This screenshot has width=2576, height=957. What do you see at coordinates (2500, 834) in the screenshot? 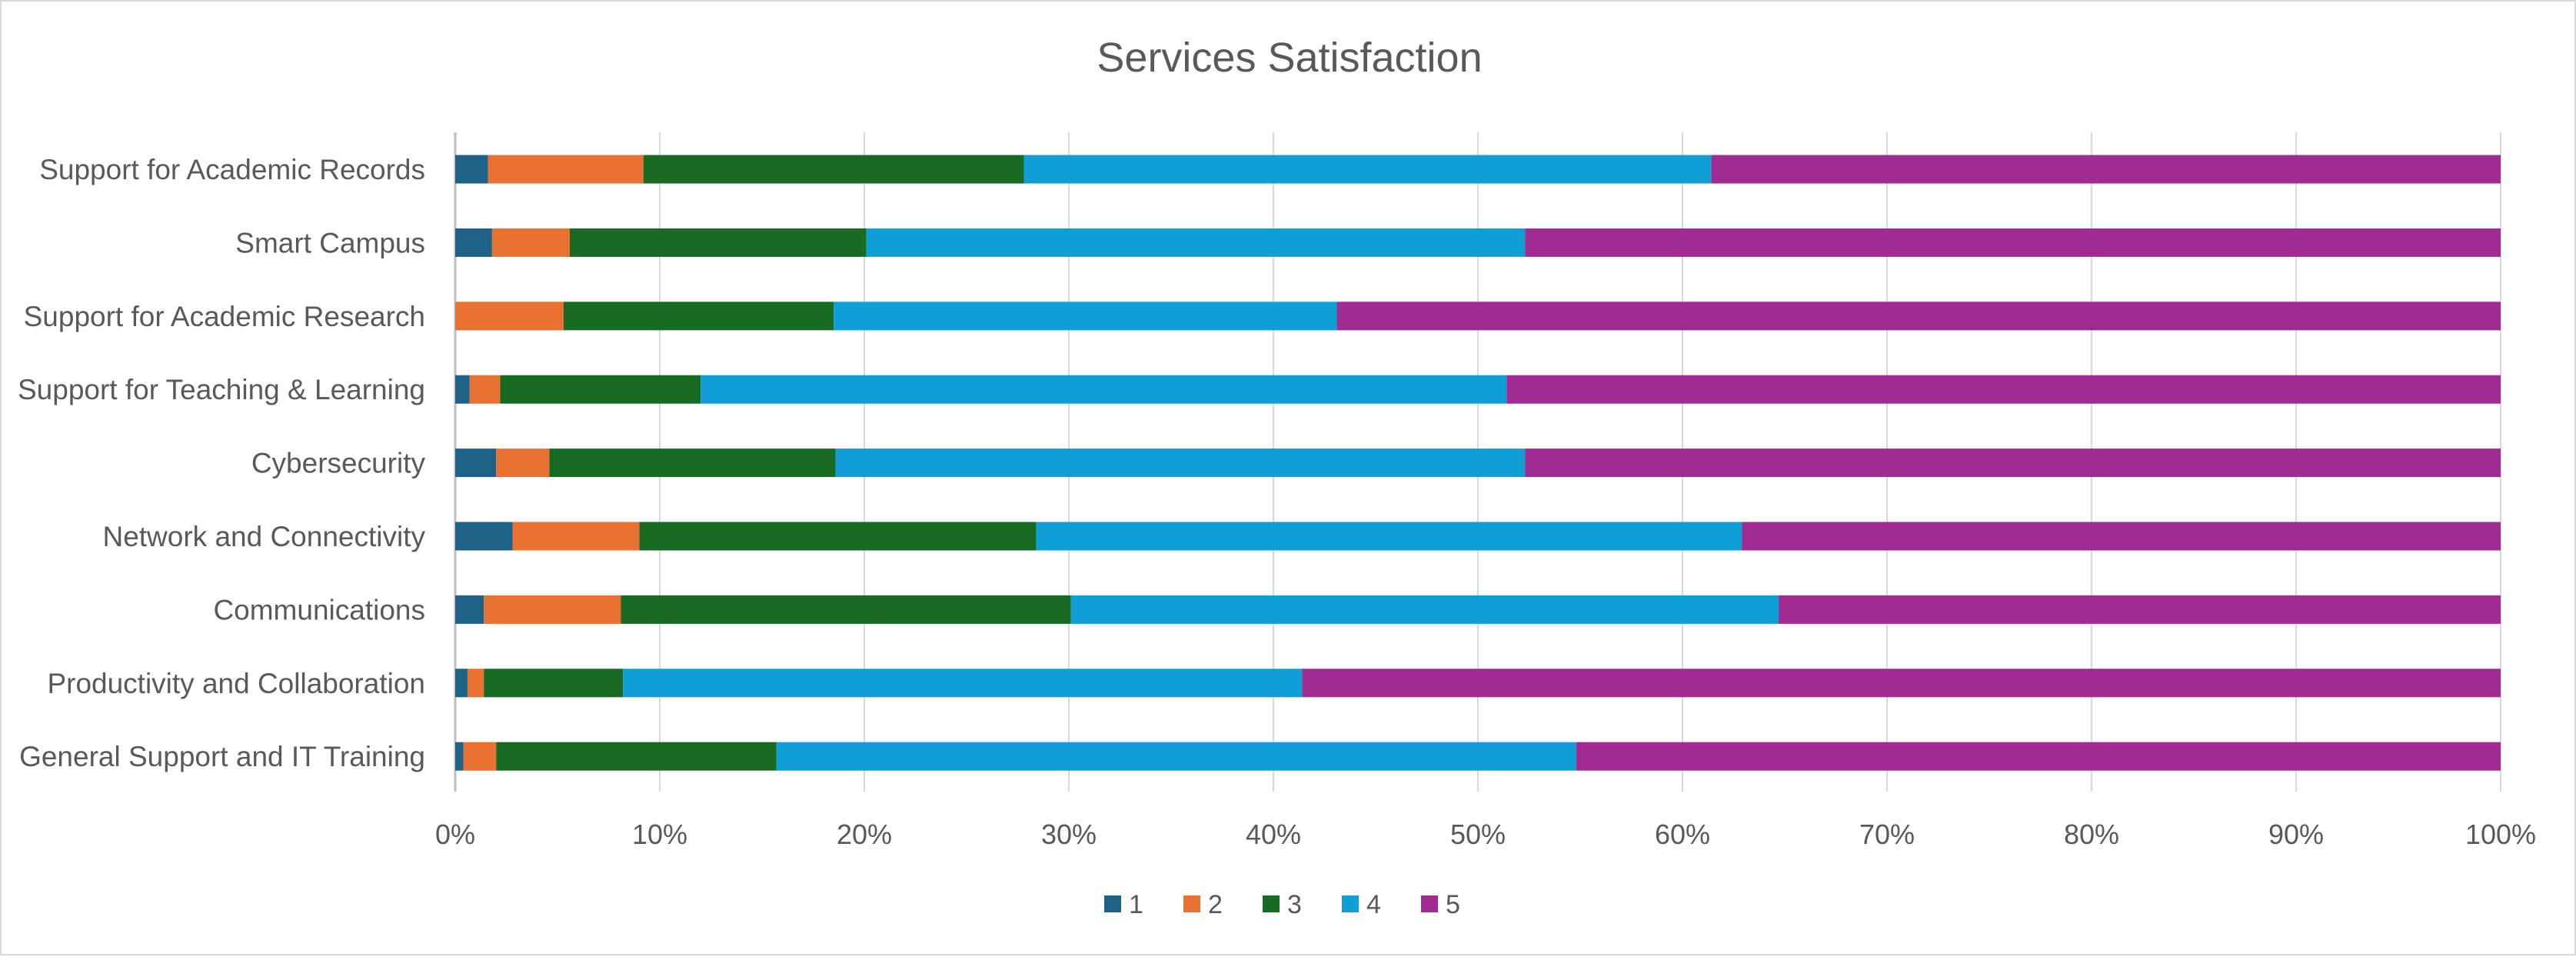
I see `x-tick-label: 100%` at bounding box center [2500, 834].